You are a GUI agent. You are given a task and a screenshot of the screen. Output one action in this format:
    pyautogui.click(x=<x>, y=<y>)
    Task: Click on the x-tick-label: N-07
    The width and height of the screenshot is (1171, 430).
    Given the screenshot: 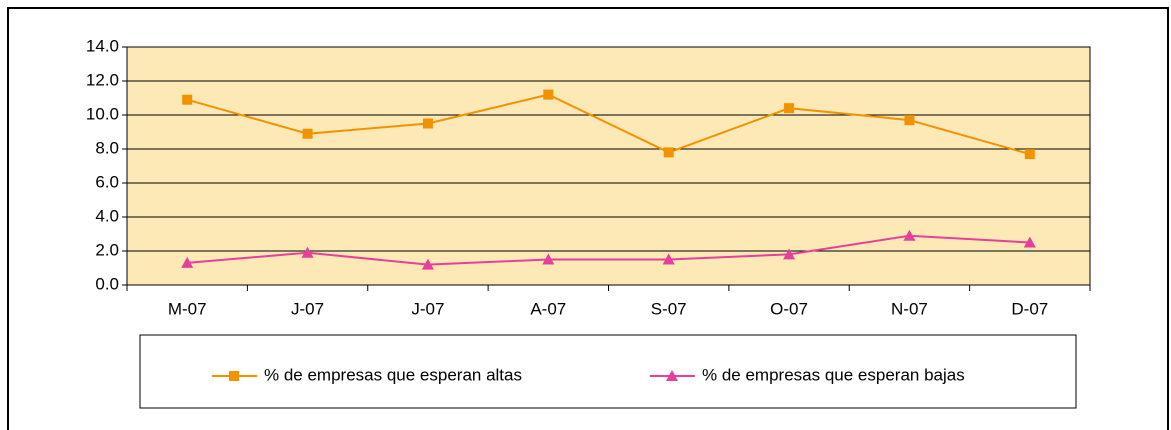 What is the action you would take?
    pyautogui.click(x=909, y=308)
    